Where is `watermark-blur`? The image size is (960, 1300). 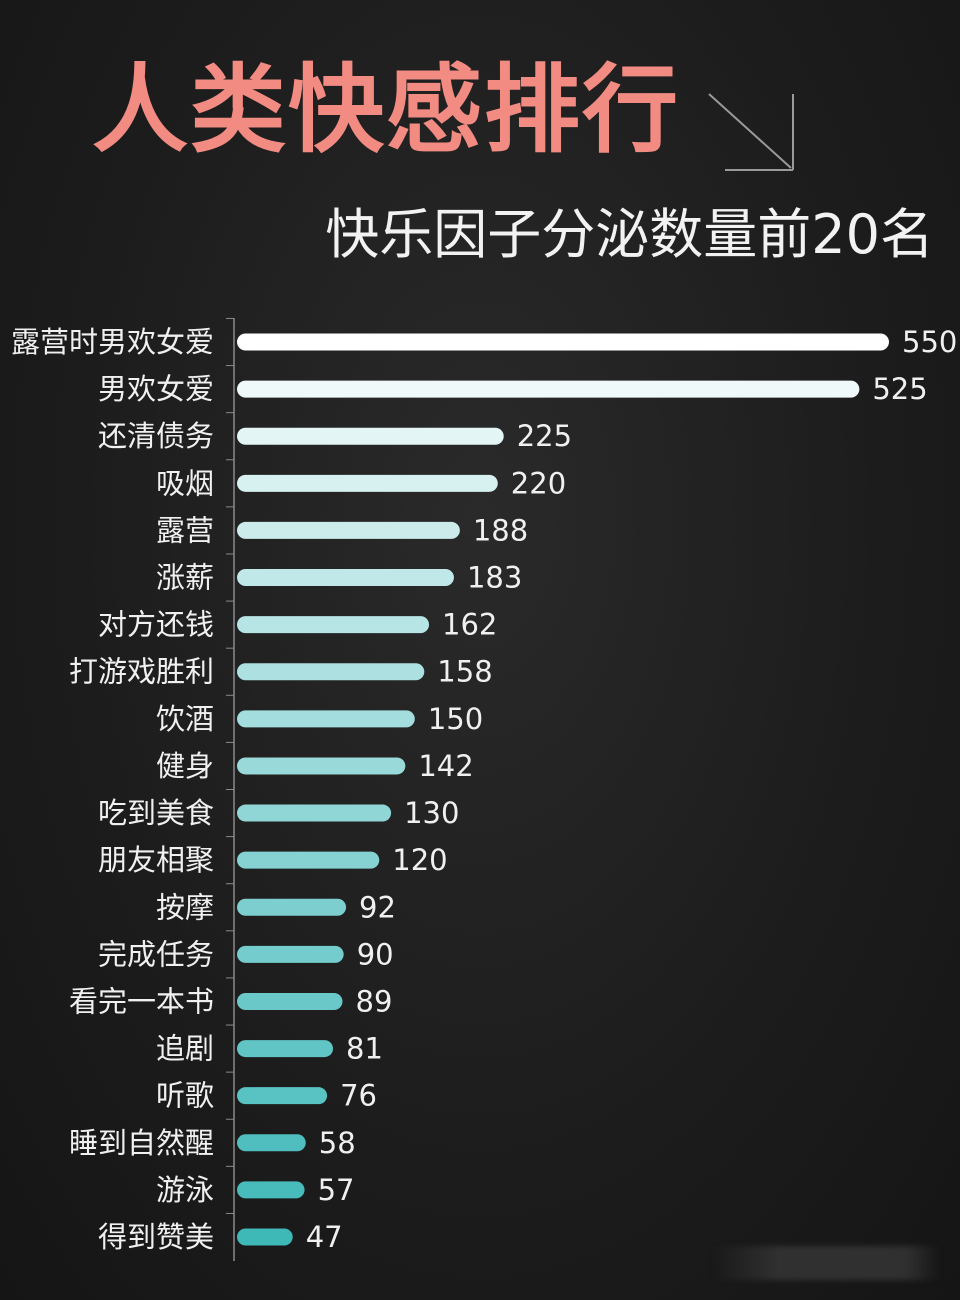 watermark-blur is located at coordinates (826, 1263).